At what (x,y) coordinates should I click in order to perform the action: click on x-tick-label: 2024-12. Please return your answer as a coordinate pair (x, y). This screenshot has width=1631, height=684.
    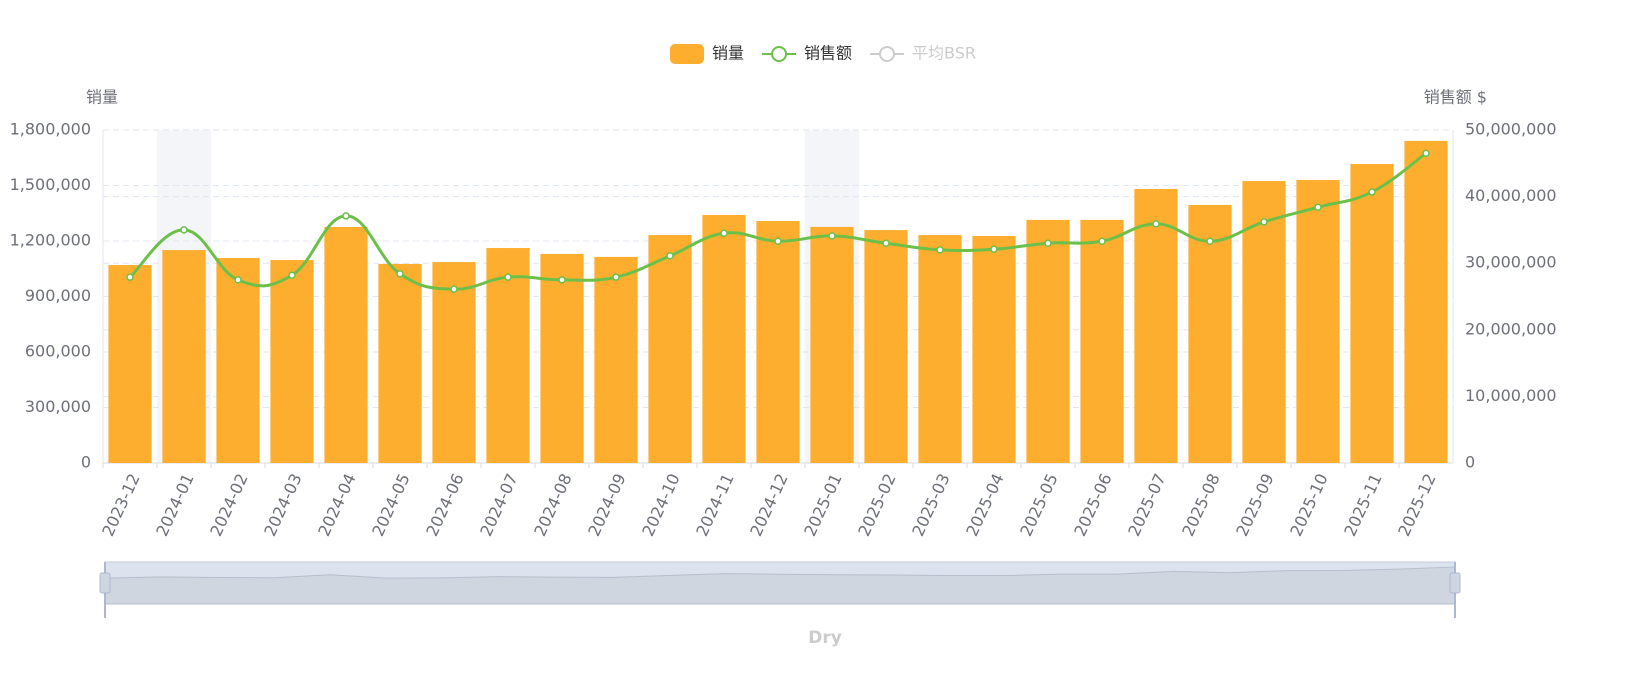
    Looking at the image, I should click on (768, 505).